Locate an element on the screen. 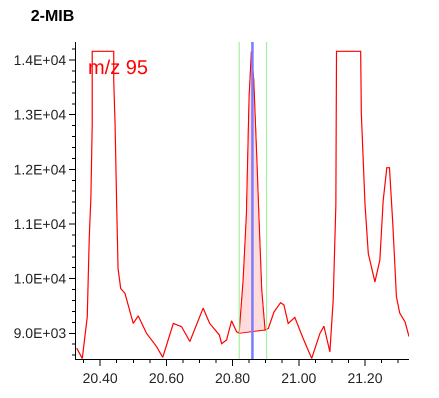  y-tick-label: 1.3E+04 is located at coordinates (40, 114).